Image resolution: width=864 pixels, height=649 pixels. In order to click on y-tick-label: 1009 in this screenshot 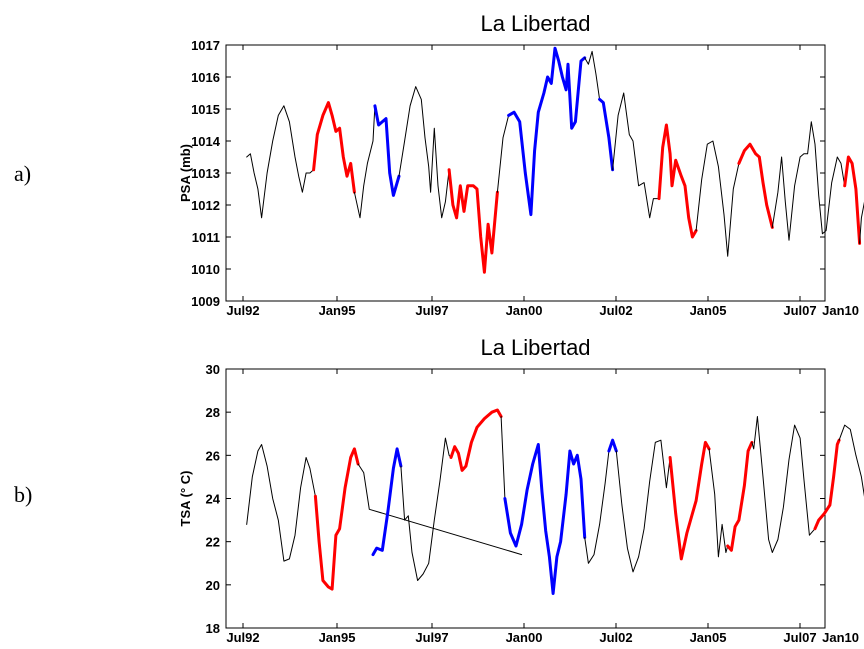, I will do `click(205, 301)`.